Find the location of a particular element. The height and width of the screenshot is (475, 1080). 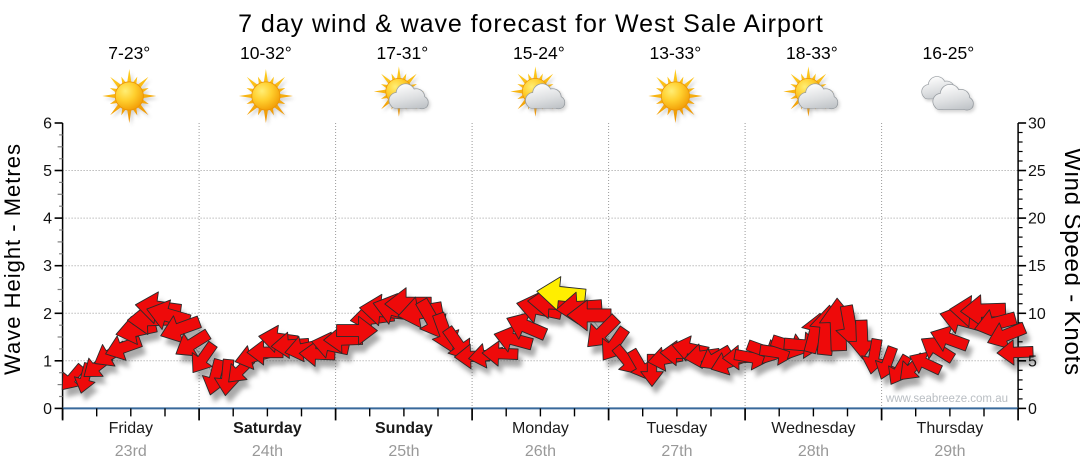

svg-text: 4 is located at coordinates (47, 219).